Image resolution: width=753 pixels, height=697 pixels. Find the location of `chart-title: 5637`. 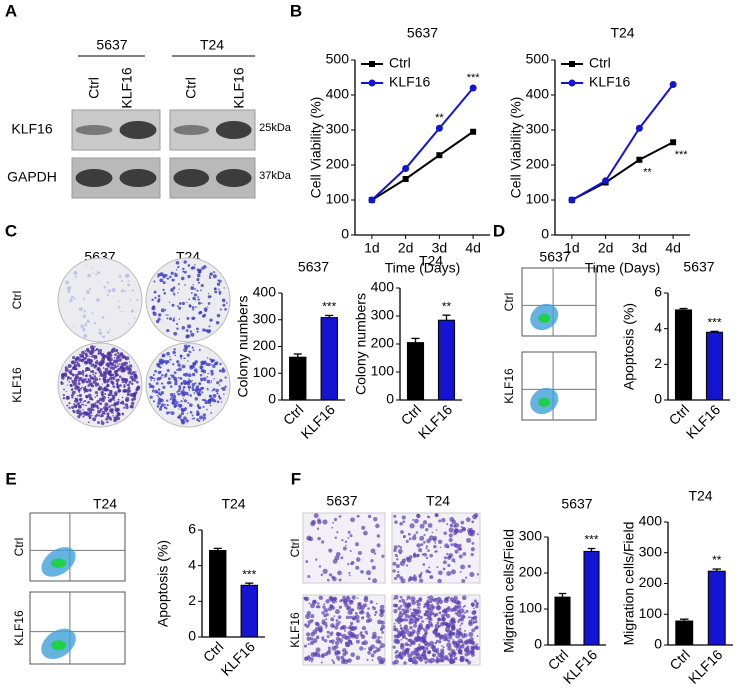

chart-title: 5637 is located at coordinates (313, 267).